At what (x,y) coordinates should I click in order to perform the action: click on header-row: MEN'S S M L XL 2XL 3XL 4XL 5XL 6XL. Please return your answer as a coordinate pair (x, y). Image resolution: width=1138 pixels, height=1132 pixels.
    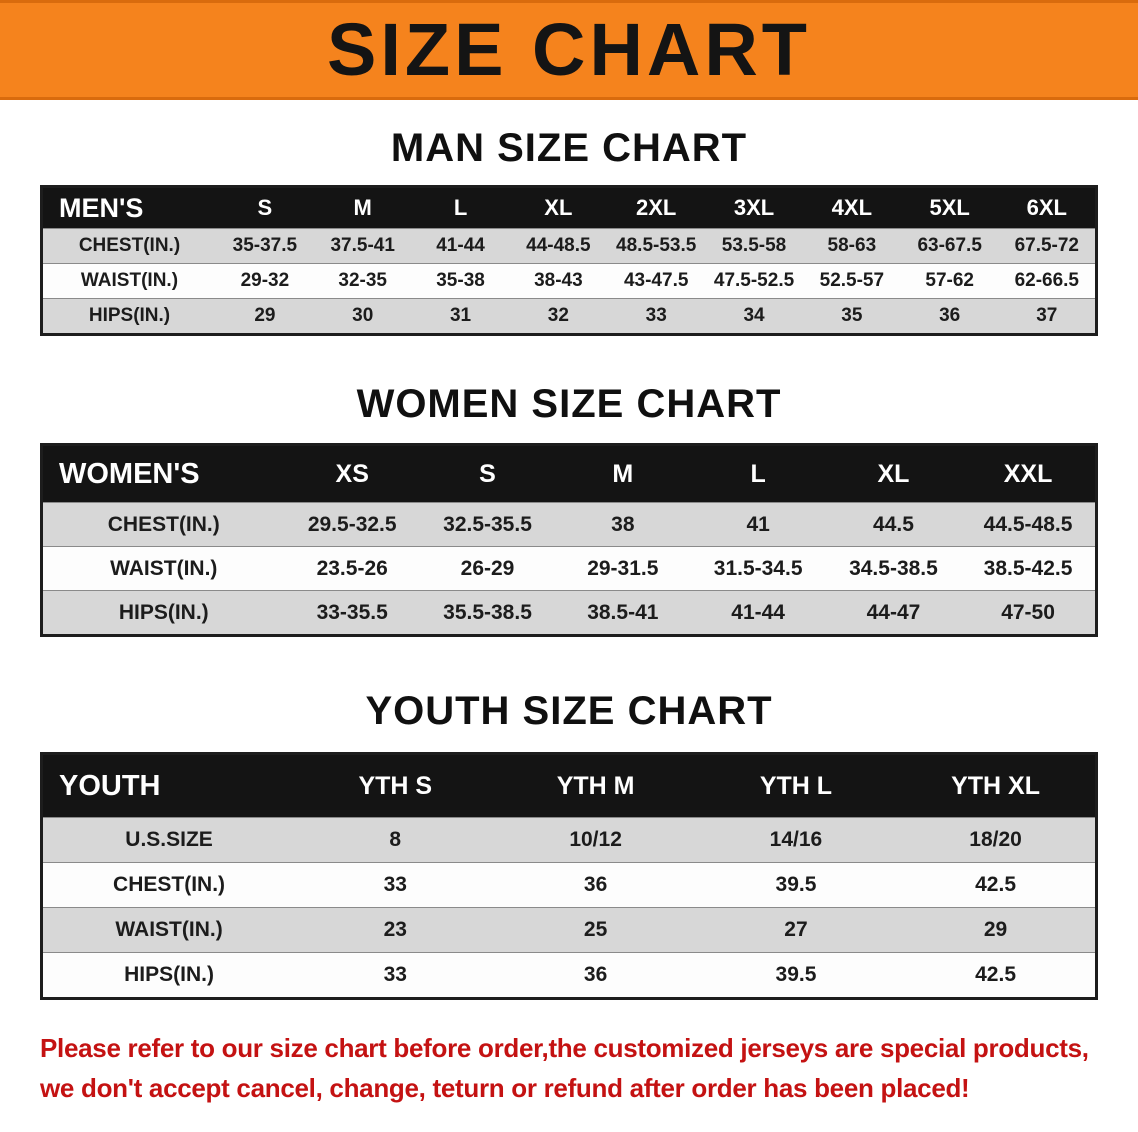
    Looking at the image, I should click on (569, 207).